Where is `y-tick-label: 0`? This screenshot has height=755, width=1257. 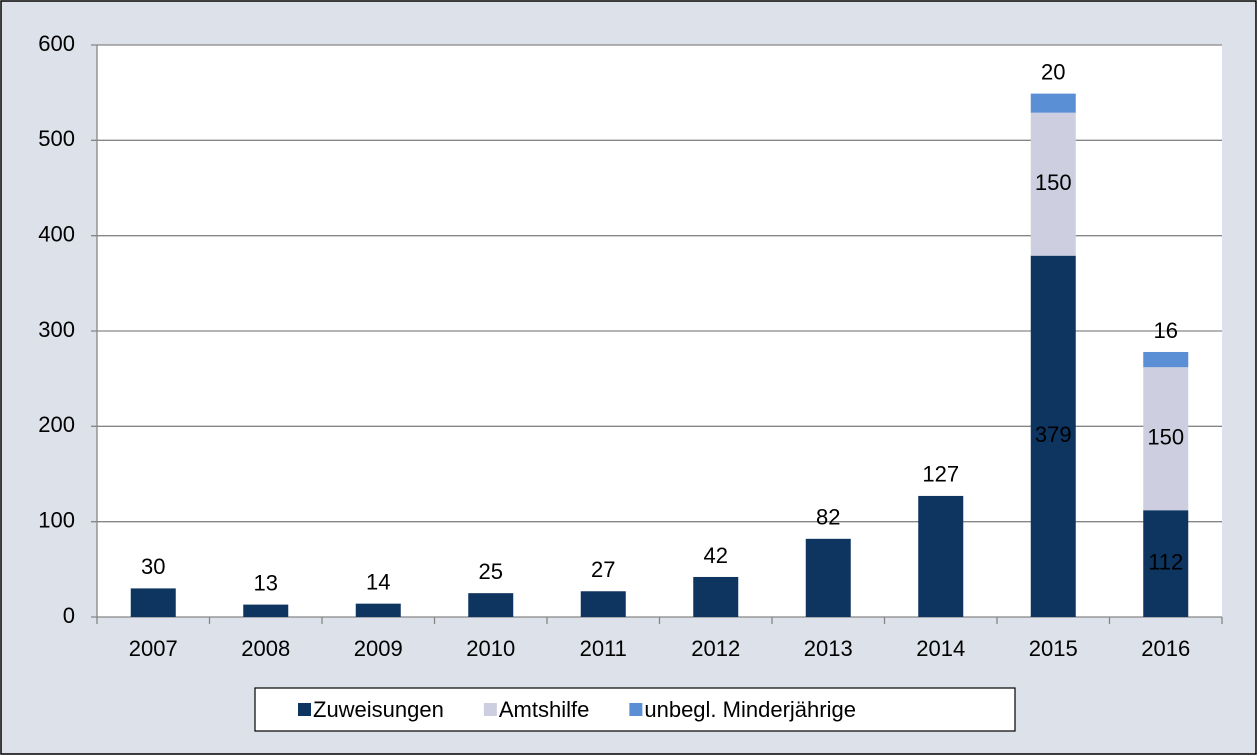 y-tick-label: 0 is located at coordinates (69, 615).